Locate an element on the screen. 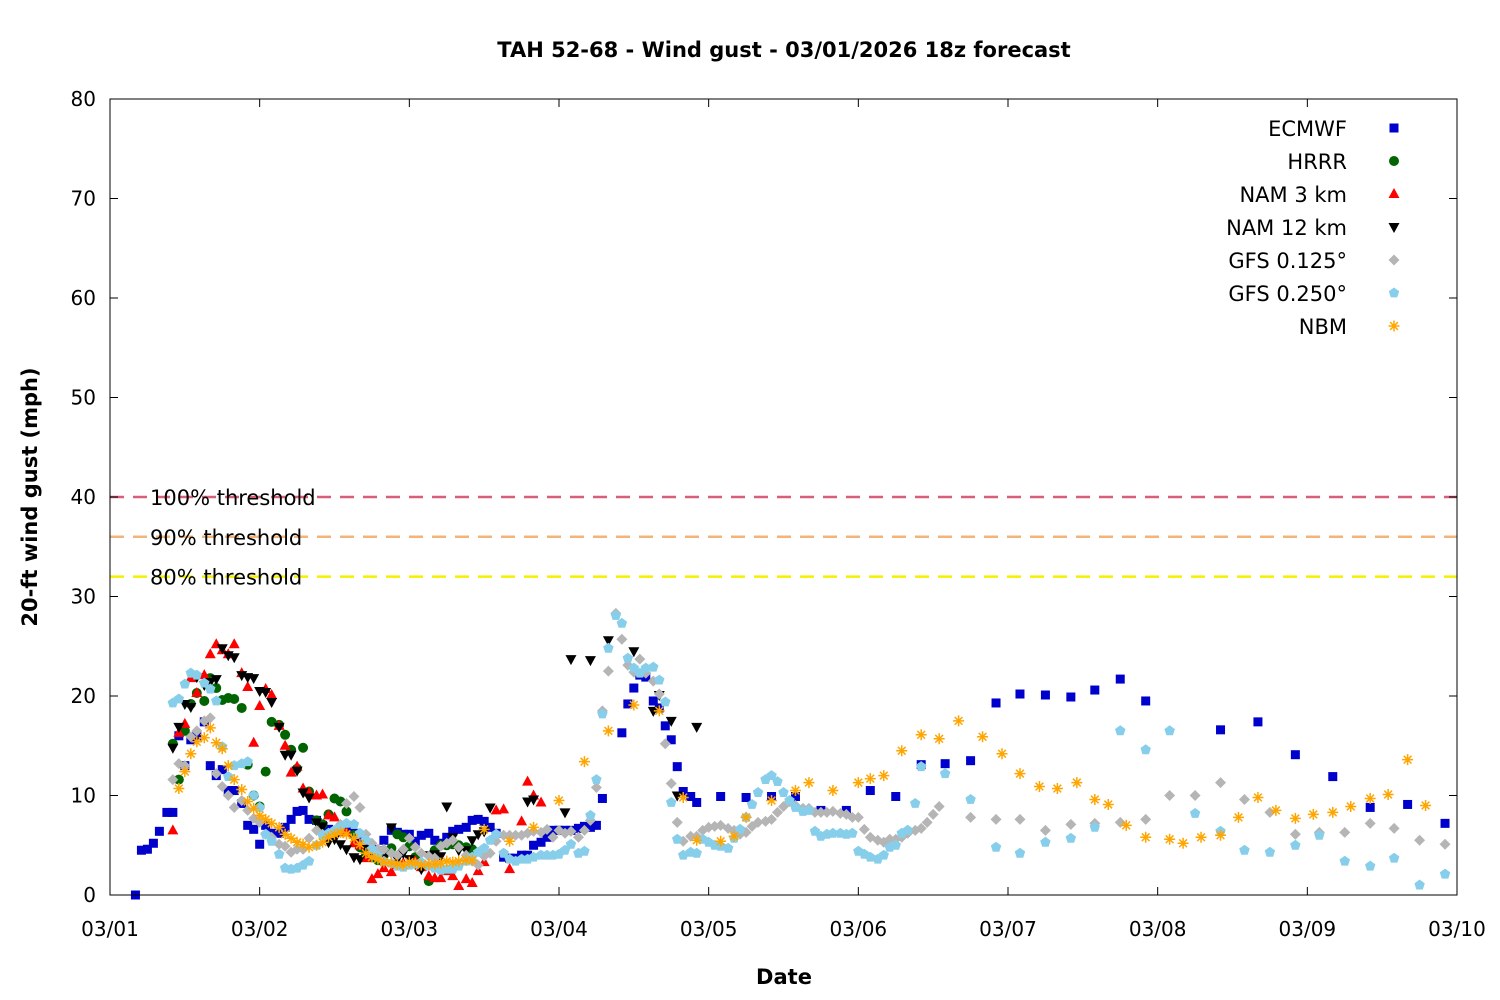 This screenshot has width=1500, height=1000. y-tick-label: 20 is located at coordinates (83, 696).